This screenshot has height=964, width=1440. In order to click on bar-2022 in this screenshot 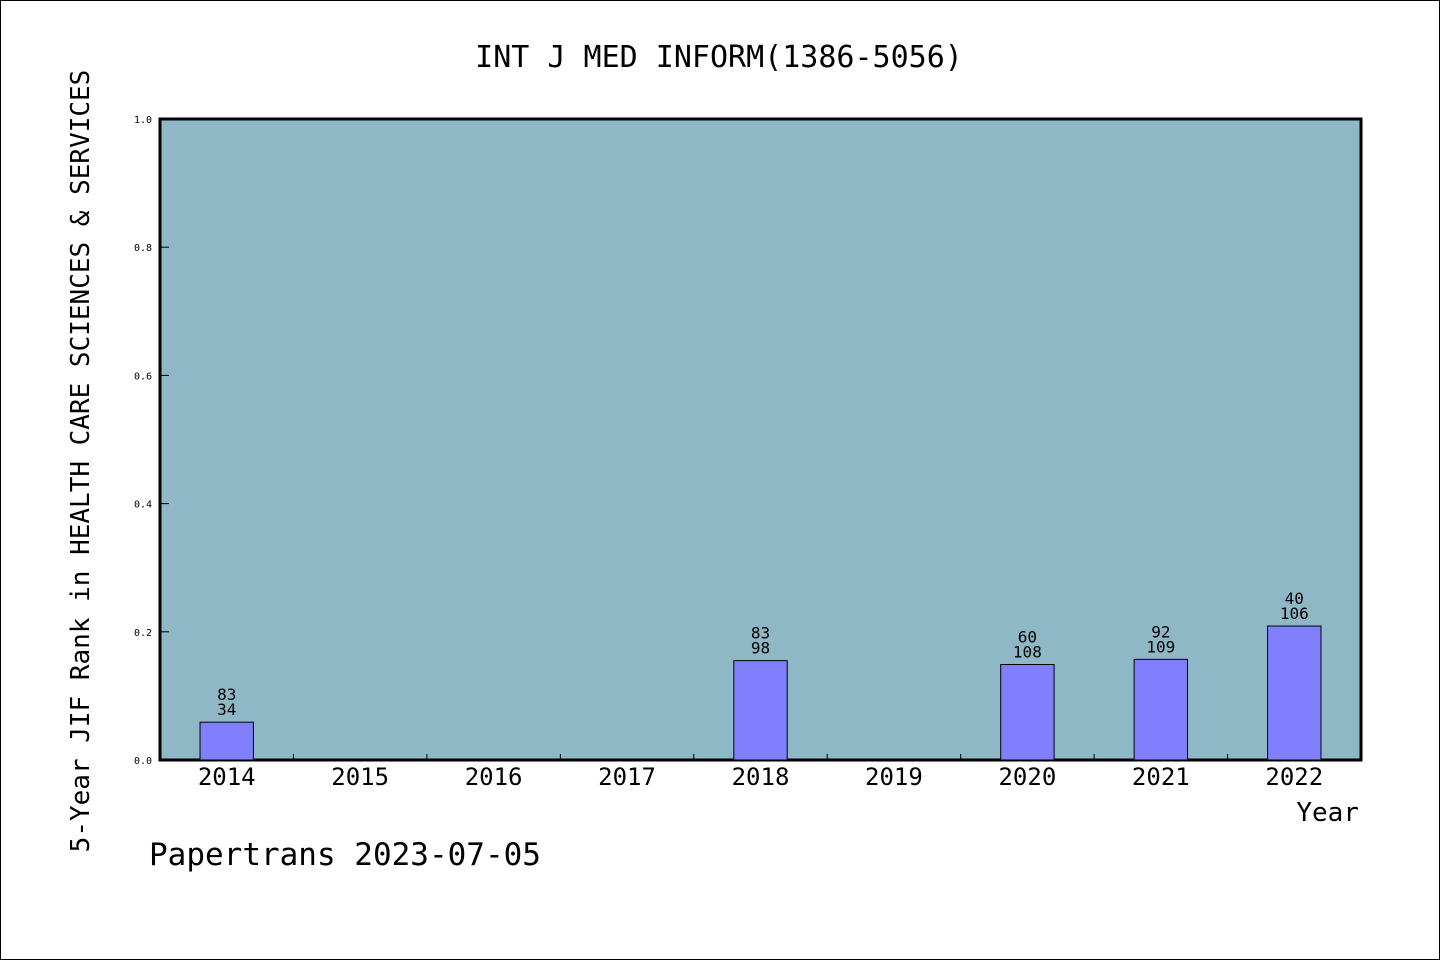, I will do `click(1294, 693)`.